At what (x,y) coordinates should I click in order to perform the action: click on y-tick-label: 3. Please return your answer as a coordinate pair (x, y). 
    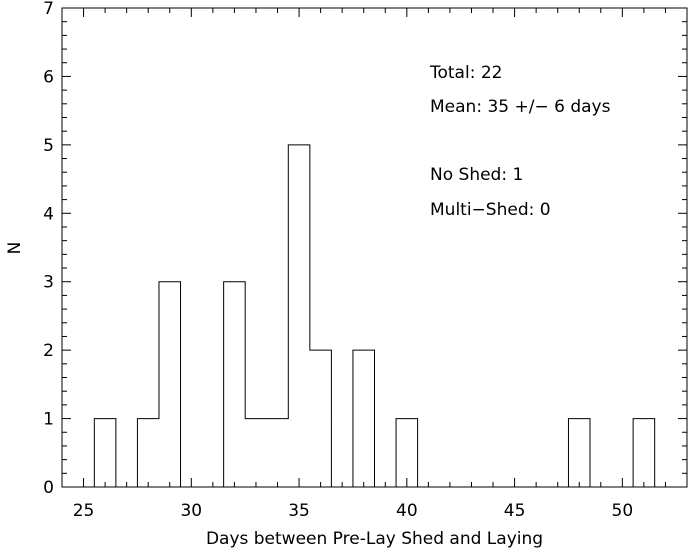
    Looking at the image, I should click on (48, 283).